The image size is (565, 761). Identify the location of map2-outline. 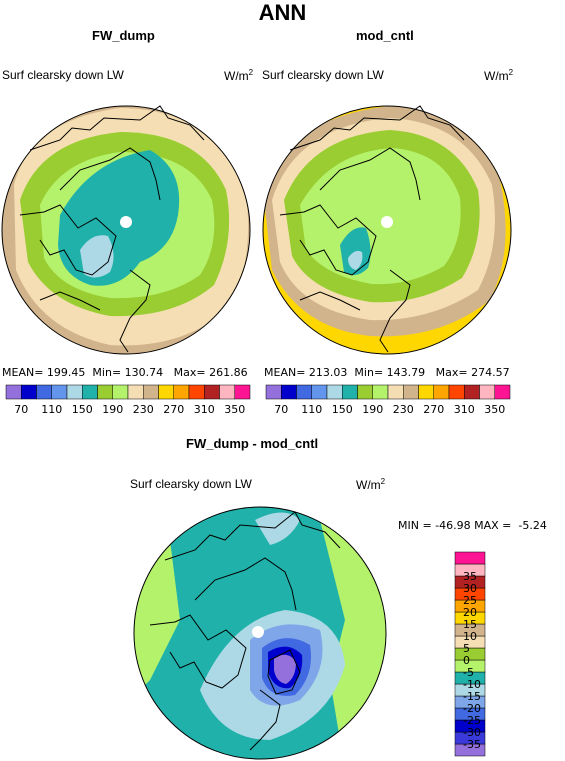
(387, 230).